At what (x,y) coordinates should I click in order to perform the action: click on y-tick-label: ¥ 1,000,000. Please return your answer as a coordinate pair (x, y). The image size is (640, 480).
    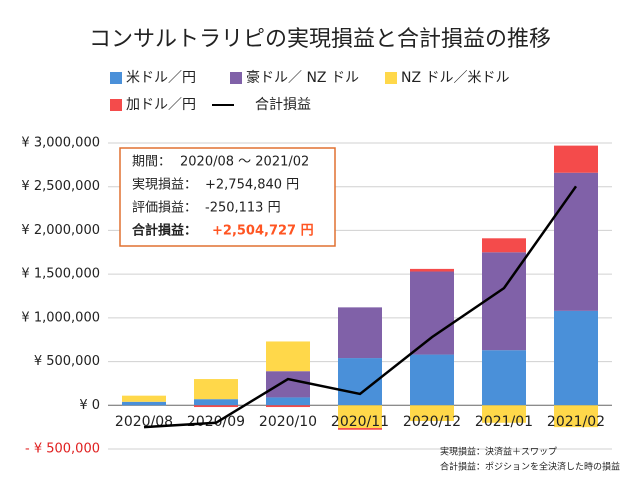
    Looking at the image, I should click on (60, 317).